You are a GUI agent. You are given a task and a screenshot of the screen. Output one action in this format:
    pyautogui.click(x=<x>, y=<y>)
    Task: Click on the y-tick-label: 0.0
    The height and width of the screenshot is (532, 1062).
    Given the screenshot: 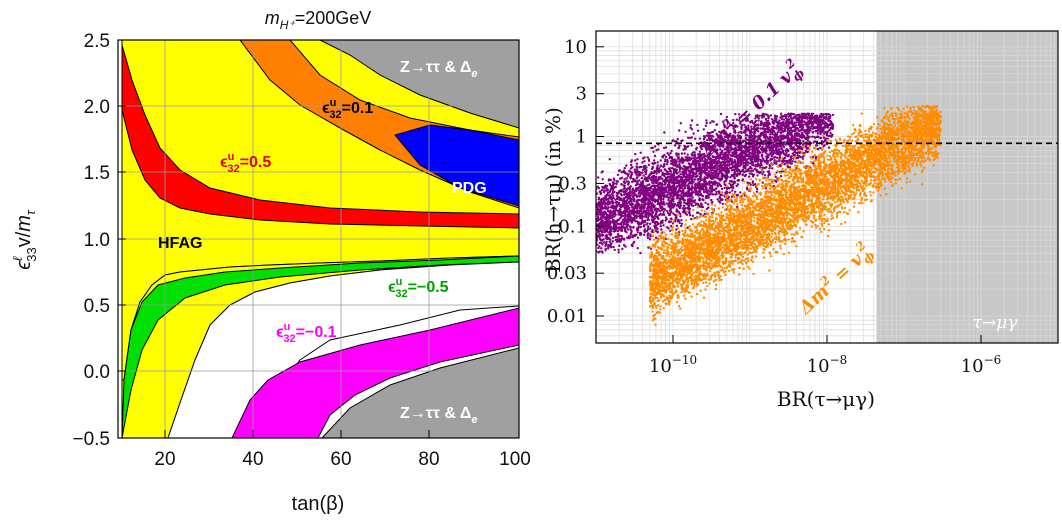 What is the action you would take?
    pyautogui.click(x=97, y=372)
    